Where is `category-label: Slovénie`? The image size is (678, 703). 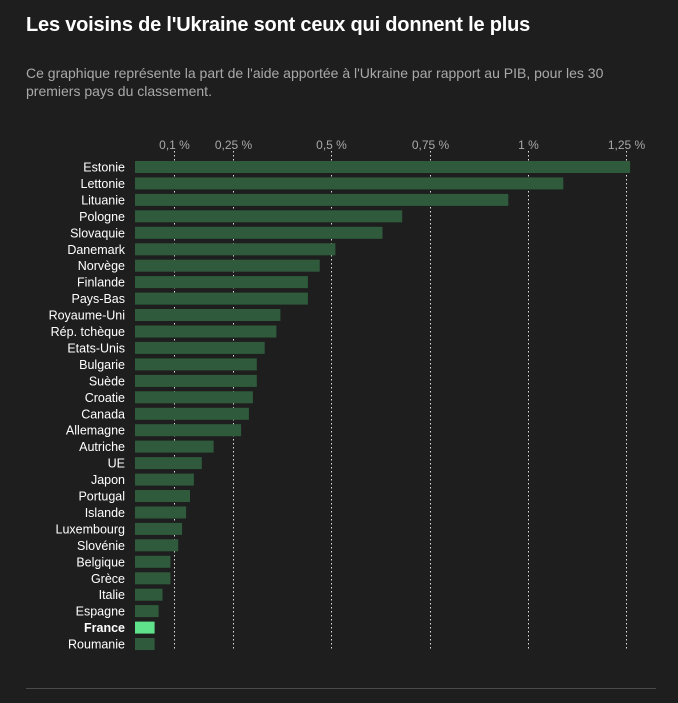
category-label: Slovénie is located at coordinates (101, 546).